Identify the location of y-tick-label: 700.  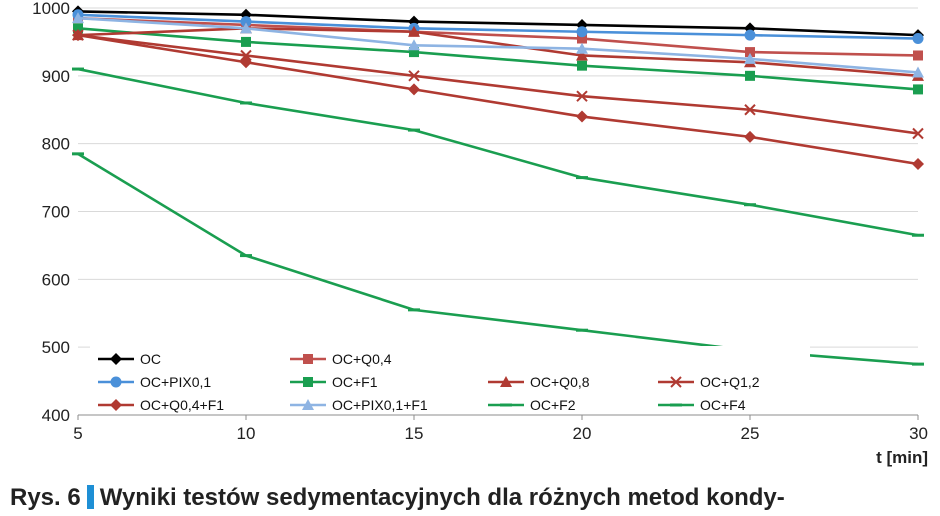
(56, 212).